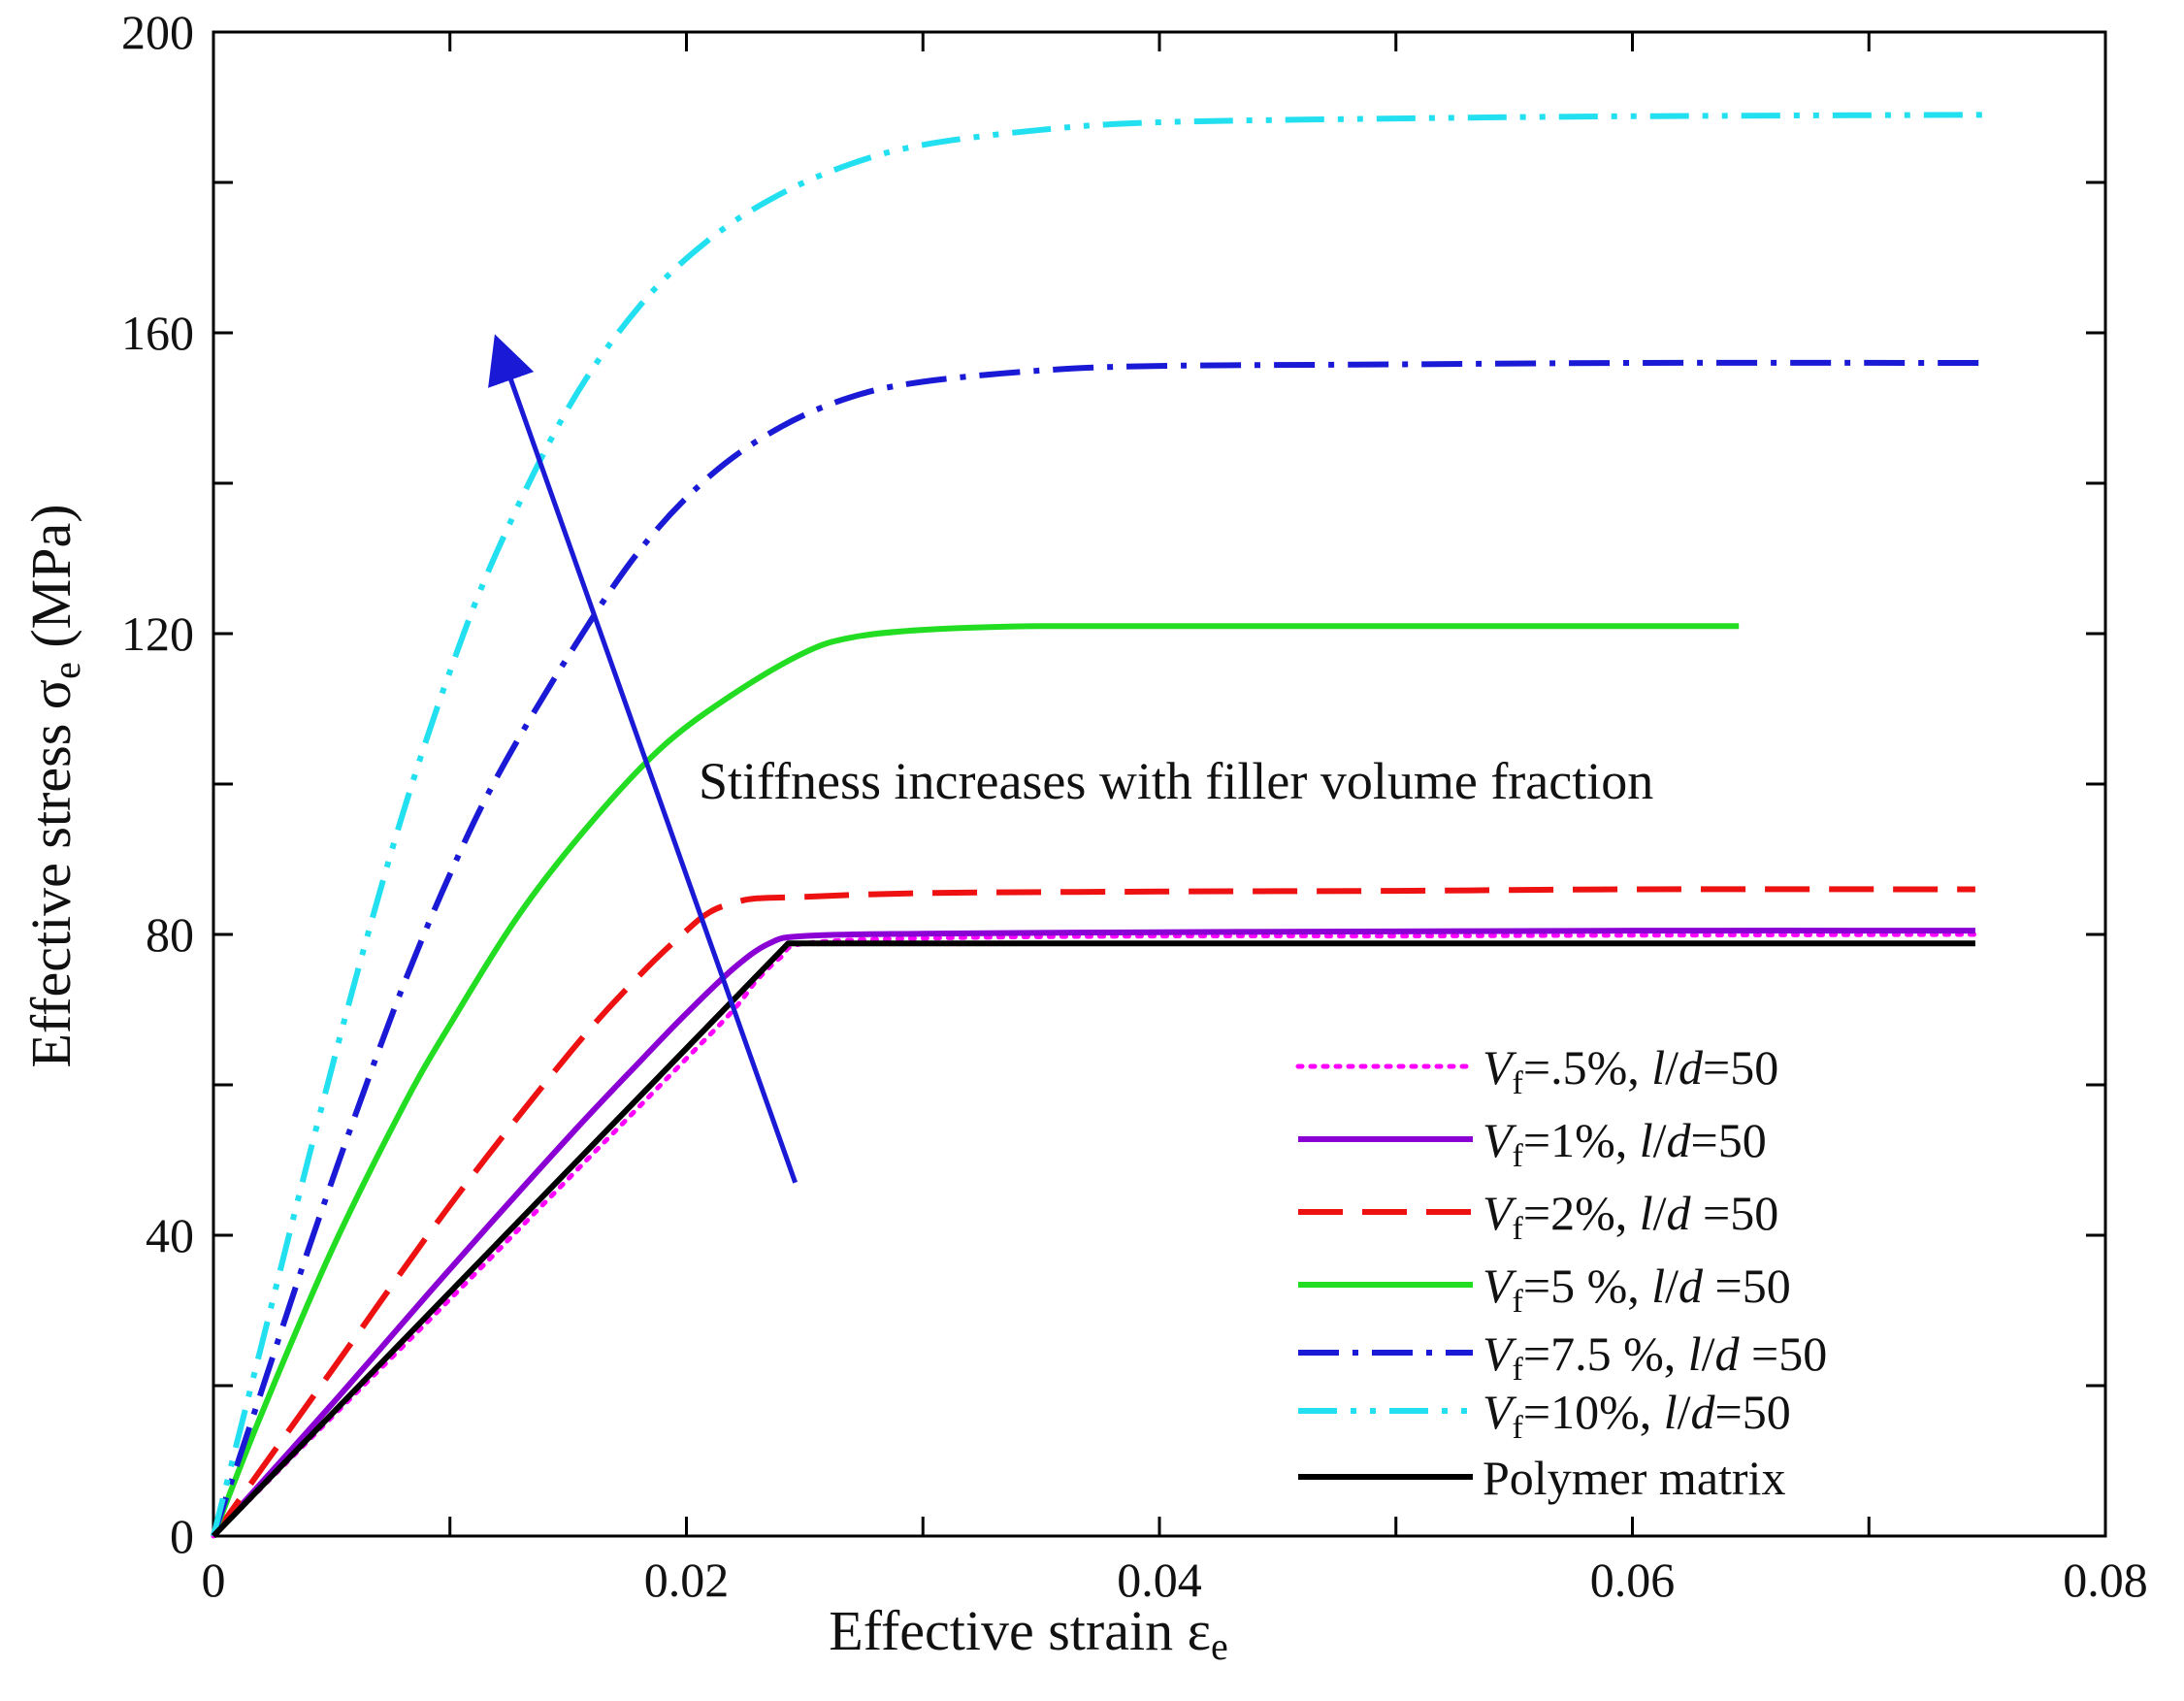 This screenshot has width=2184, height=1701. Describe the element at coordinates (1633, 1580) in the screenshot. I see `x-tick-label: 0.06` at that location.